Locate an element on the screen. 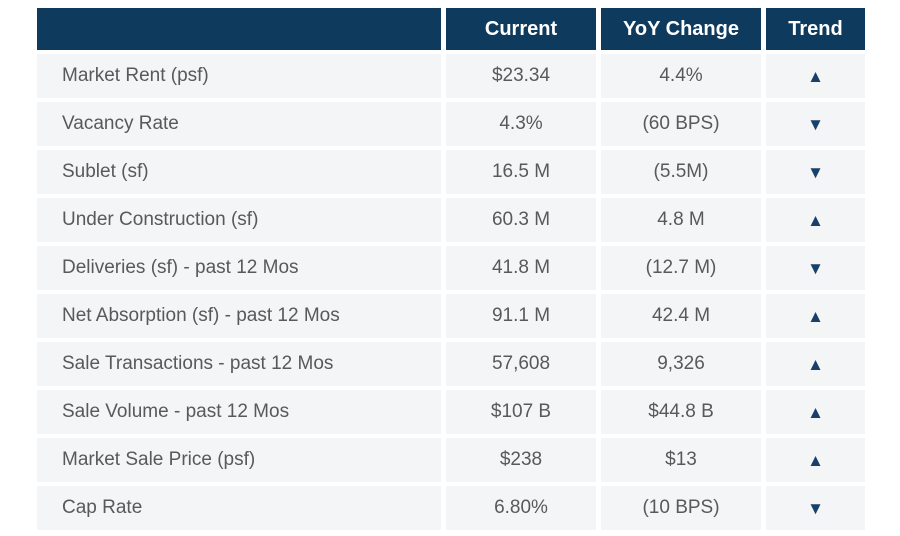 The width and height of the screenshot is (900, 536). row-label: Market Rent (psf) is located at coordinates (239, 76).